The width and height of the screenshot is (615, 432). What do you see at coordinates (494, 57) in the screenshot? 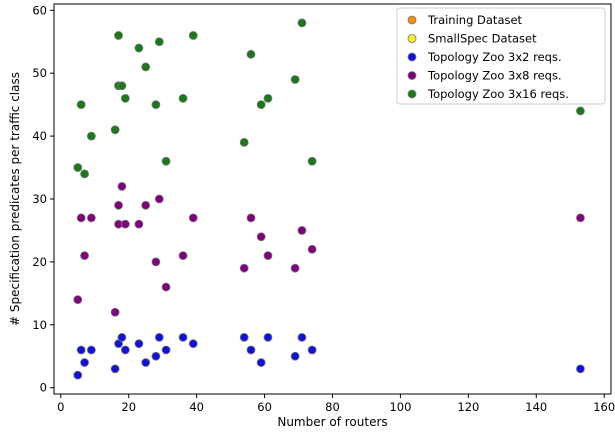
I see `legend-label: Topology Zoo 3x2 reqs.` at bounding box center [494, 57].